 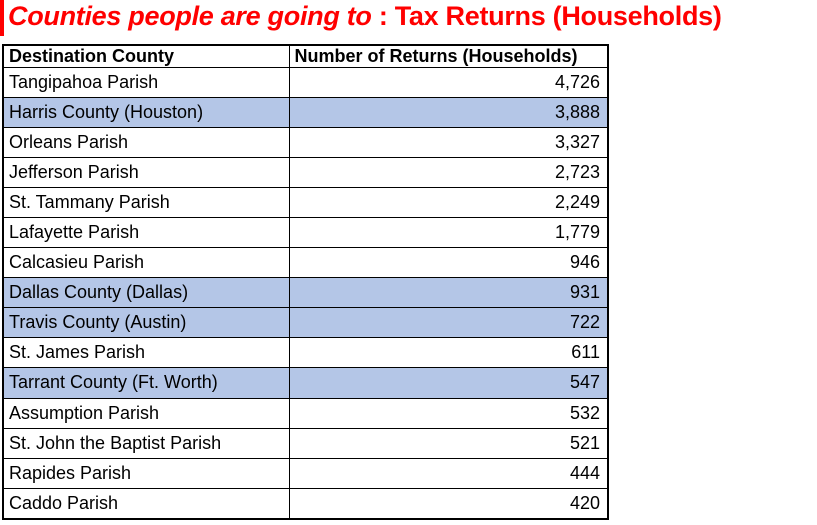 I want to click on table-row: Dallas County (Dallas) 931, so click(x=305, y=293).